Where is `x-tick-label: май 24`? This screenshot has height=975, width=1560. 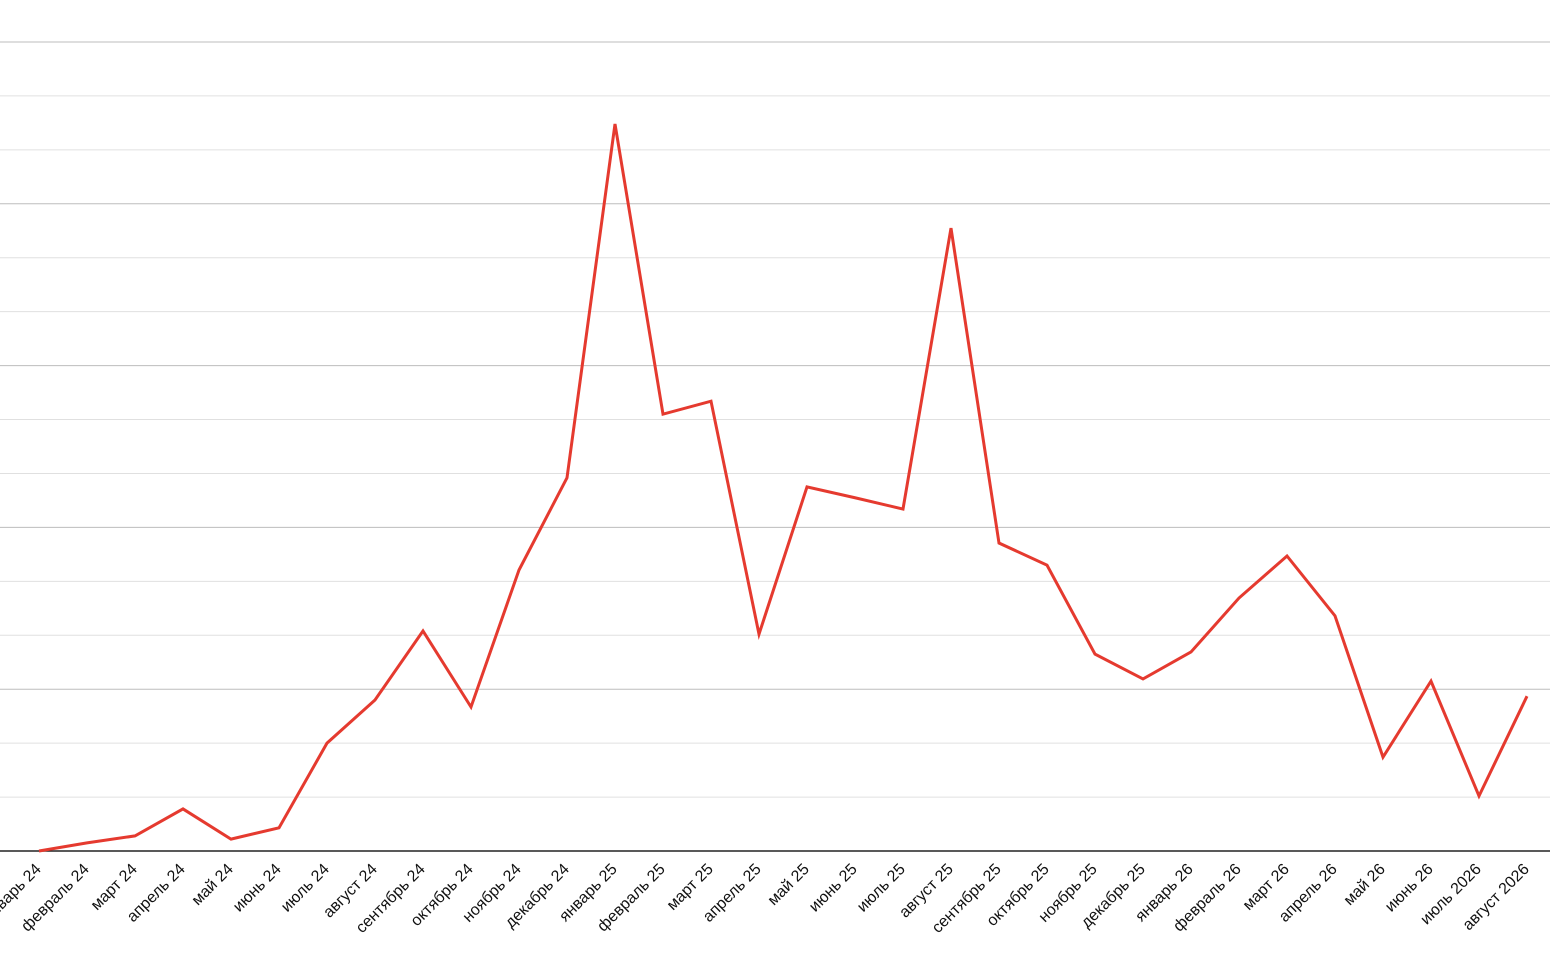 x-tick-label: май 24 is located at coordinates (213, 885).